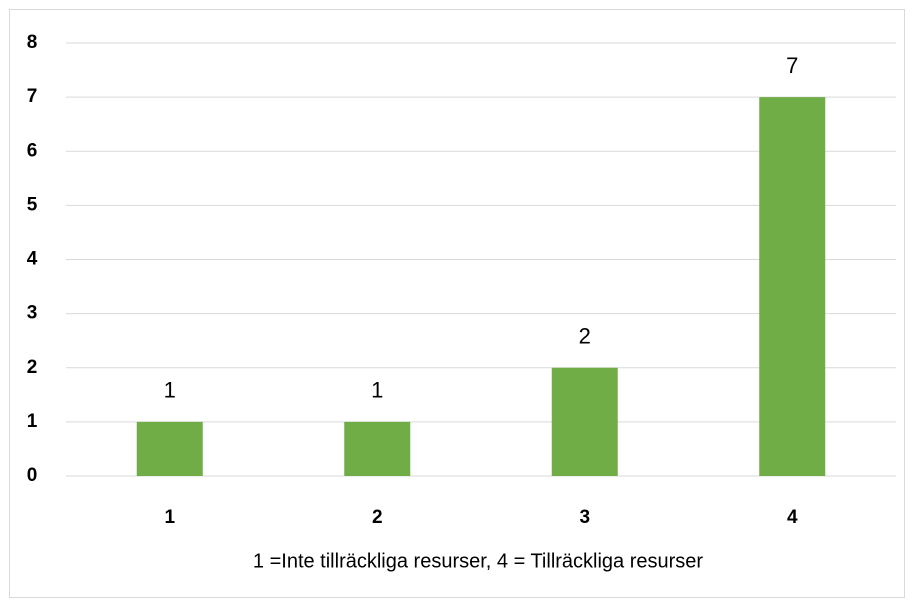  Describe the element at coordinates (32, 313) in the screenshot. I see `y-tick-label: 3` at that location.